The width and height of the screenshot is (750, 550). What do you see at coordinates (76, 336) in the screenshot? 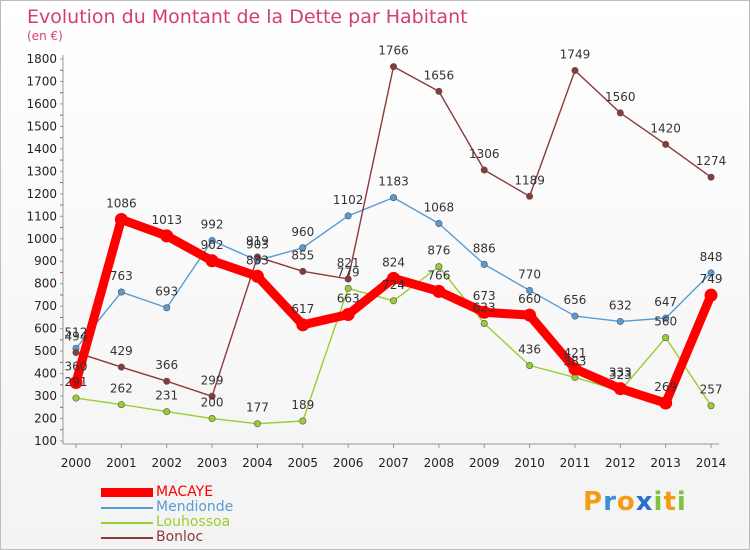
I see `data-label: 494` at bounding box center [76, 336].